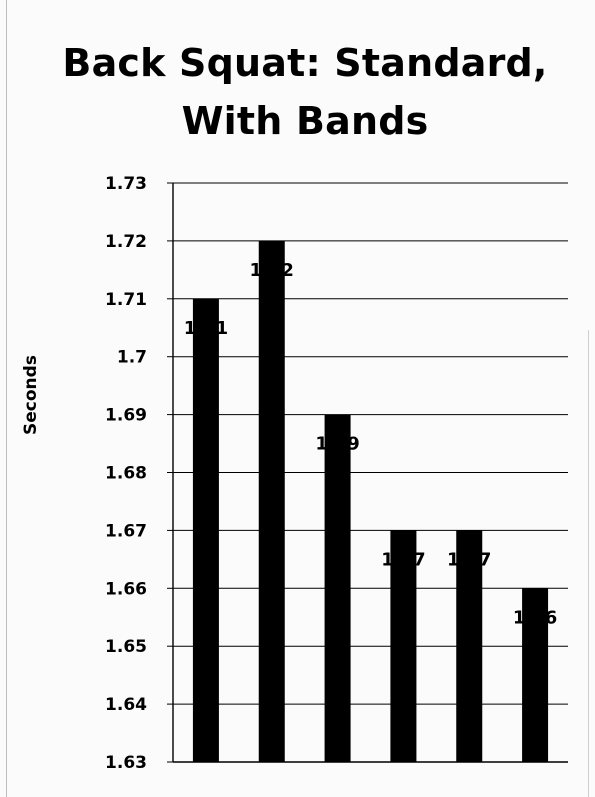 This screenshot has height=797, width=595. I want to click on y-tick-label: 1.67, so click(126, 531).